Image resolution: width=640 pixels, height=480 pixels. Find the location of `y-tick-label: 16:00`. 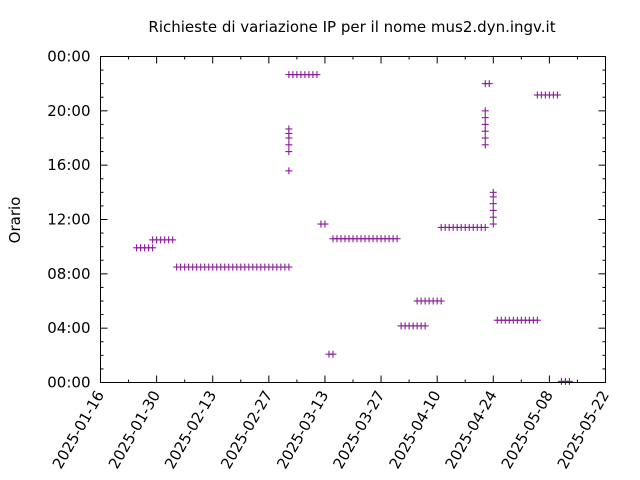

y-tick-label: 16:00 is located at coordinates (68, 165).